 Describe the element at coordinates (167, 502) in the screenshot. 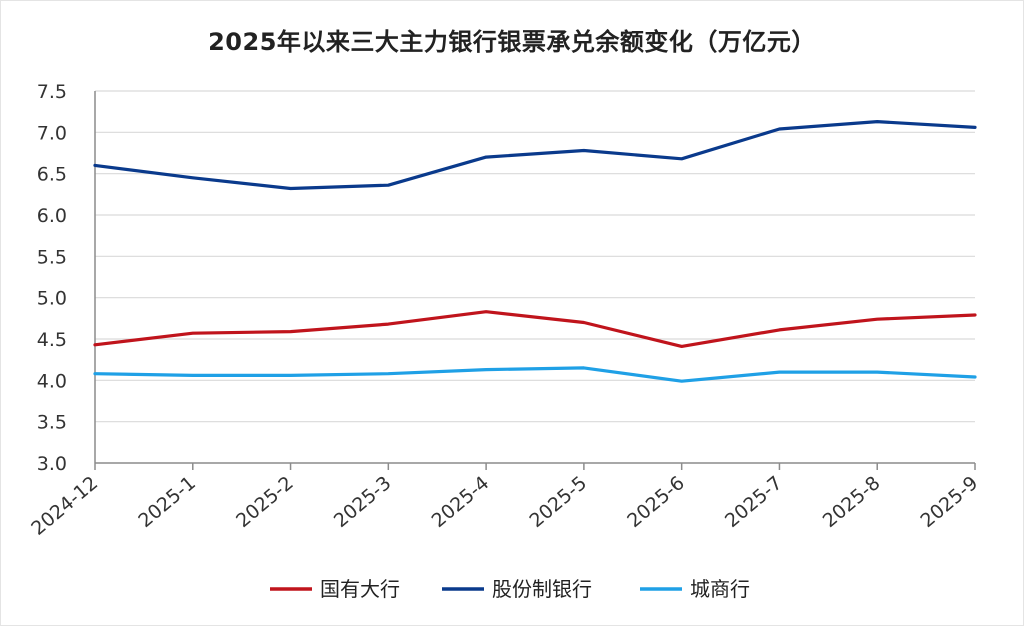

I see `x-tick-label: 2025-1` at that location.